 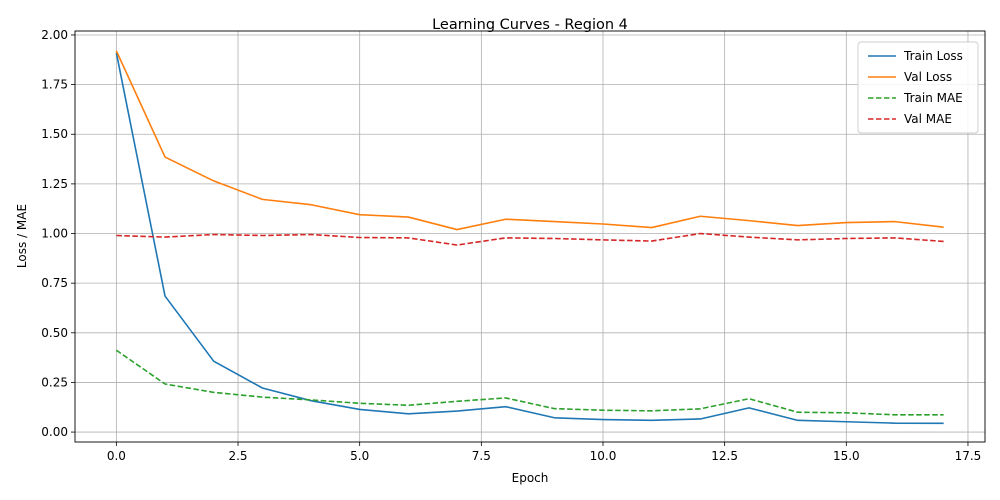 What do you see at coordinates (359, 456) in the screenshot?
I see `x-tick-label: 5.0` at bounding box center [359, 456].